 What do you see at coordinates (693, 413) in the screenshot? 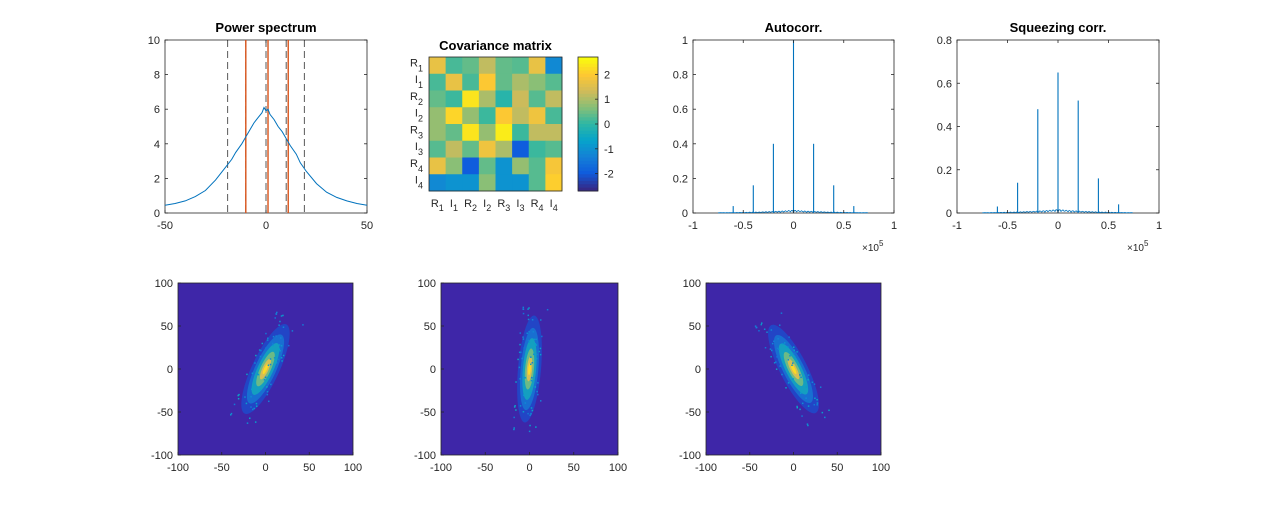
I see `scatter3-ytick-label: -50` at bounding box center [693, 413].